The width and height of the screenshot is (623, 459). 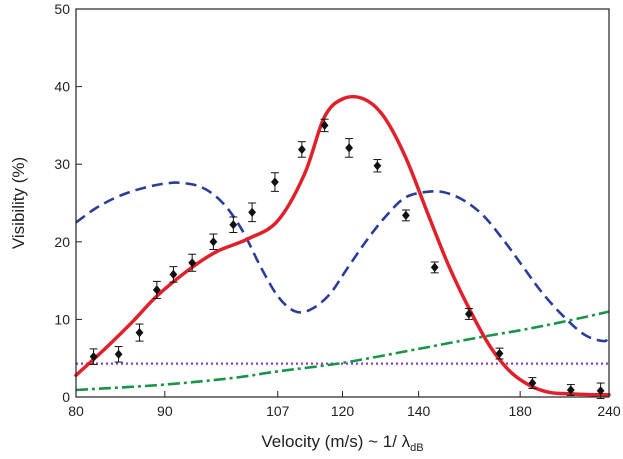 I want to click on x-tick-label: 107, so click(x=278, y=411).